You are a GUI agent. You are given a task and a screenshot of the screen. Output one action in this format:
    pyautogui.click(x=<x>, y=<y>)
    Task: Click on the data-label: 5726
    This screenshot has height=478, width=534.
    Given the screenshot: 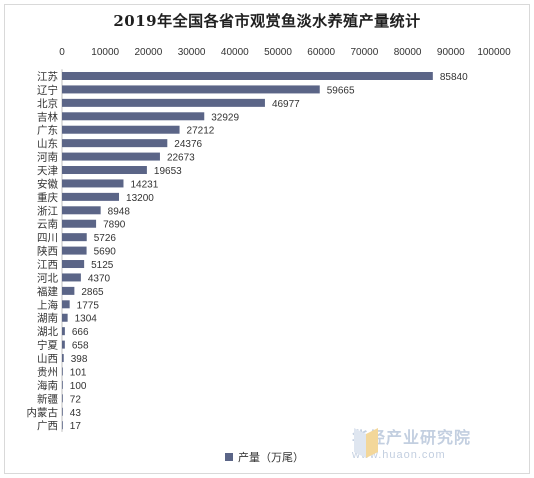 What is the action you would take?
    pyautogui.click(x=105, y=238)
    